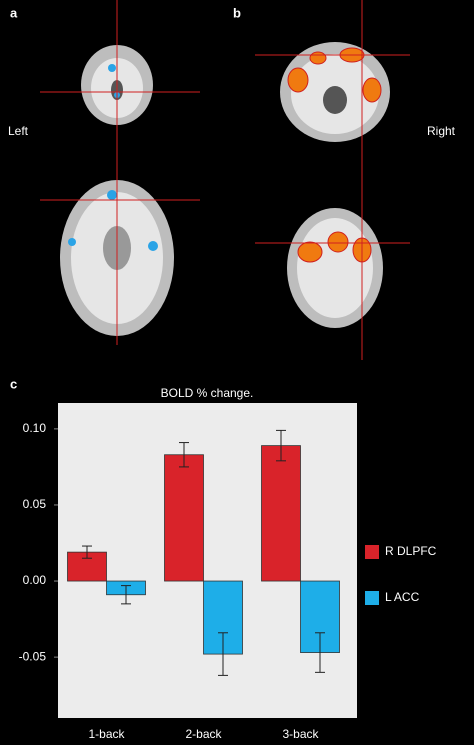 The image size is (474, 745). I want to click on y-tick-label: 0.05, so click(35, 504).